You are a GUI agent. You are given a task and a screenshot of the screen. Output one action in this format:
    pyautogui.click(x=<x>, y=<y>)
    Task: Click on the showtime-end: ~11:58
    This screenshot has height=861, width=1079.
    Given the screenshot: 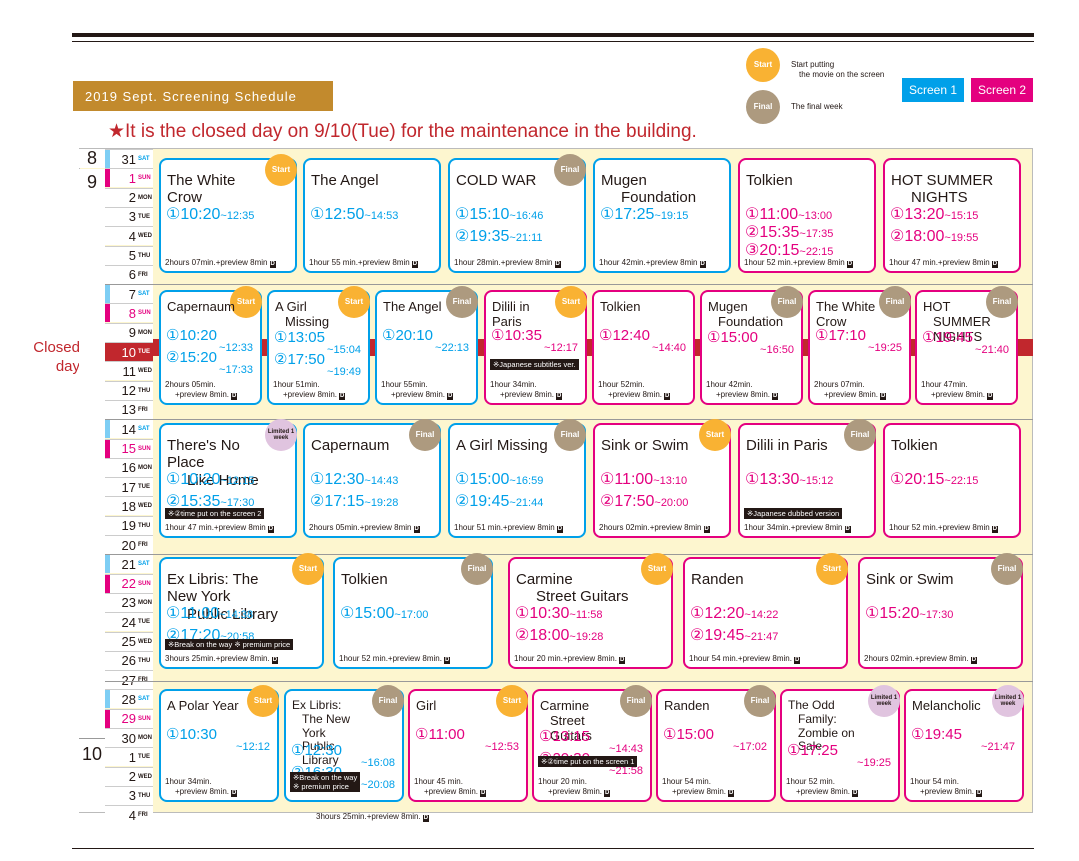 What is the action you would take?
    pyautogui.click(x=586, y=615)
    